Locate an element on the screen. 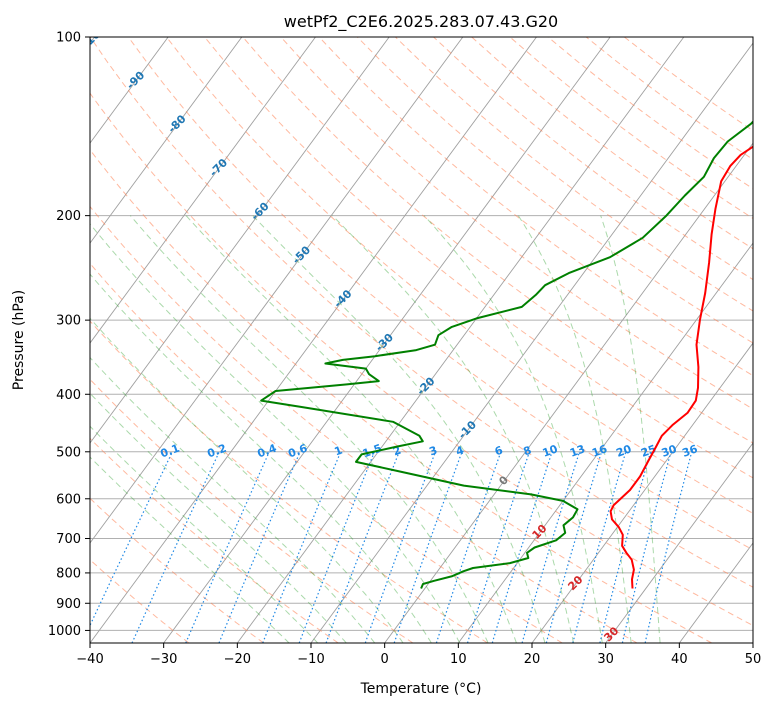 Image resolution: width=775 pixels, height=708 pixels. y-tick-label: 200 is located at coordinates (68, 216).